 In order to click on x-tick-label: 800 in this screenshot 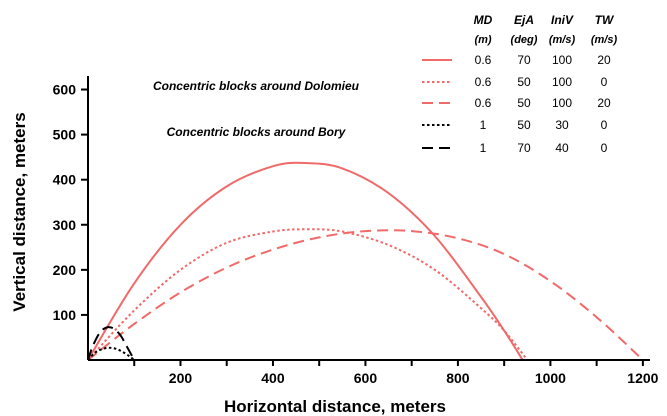, I will do `click(458, 378)`.